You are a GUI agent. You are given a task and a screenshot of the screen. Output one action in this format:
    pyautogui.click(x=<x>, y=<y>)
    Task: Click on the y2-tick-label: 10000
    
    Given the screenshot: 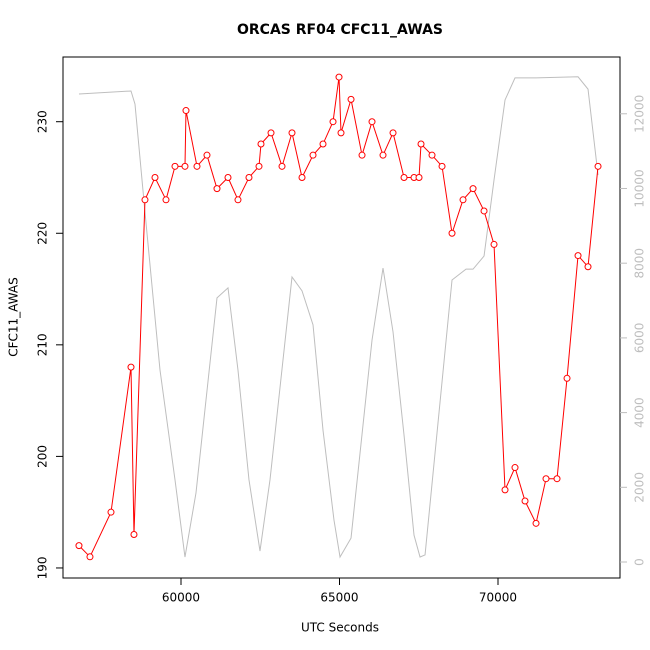 What is the action you would take?
    pyautogui.click(x=640, y=188)
    